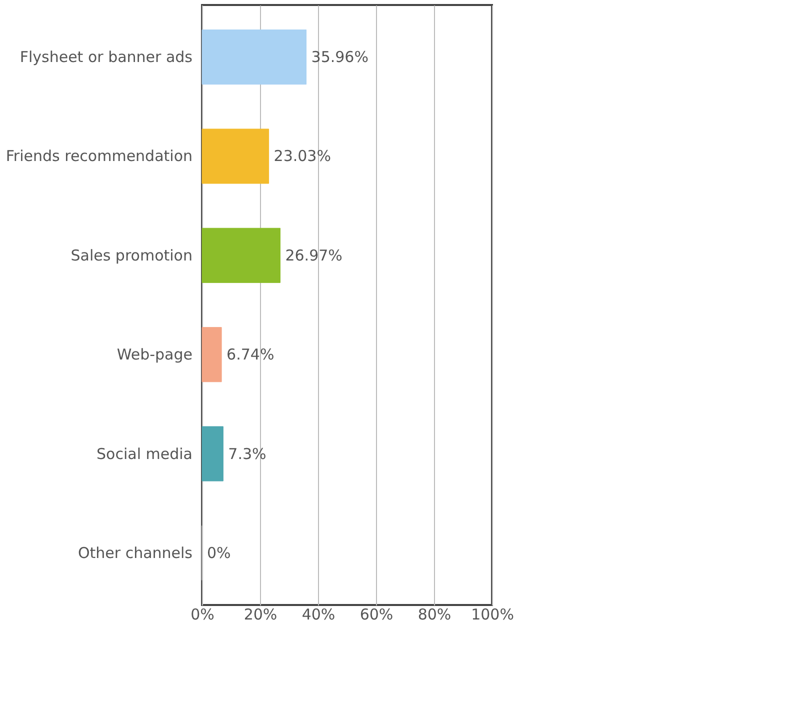 This screenshot has height=702, width=806. I want to click on data-label: 35.96%, so click(339, 57).